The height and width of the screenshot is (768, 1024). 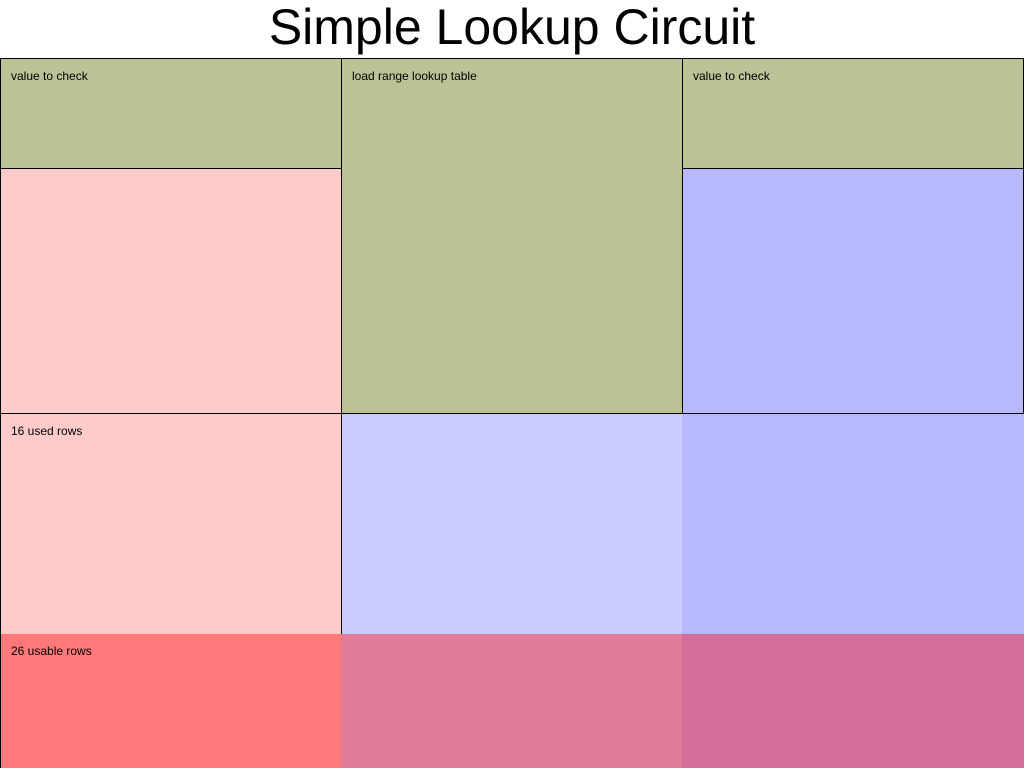 I want to click on region-right-usable-rows, so click(x=853, y=701).